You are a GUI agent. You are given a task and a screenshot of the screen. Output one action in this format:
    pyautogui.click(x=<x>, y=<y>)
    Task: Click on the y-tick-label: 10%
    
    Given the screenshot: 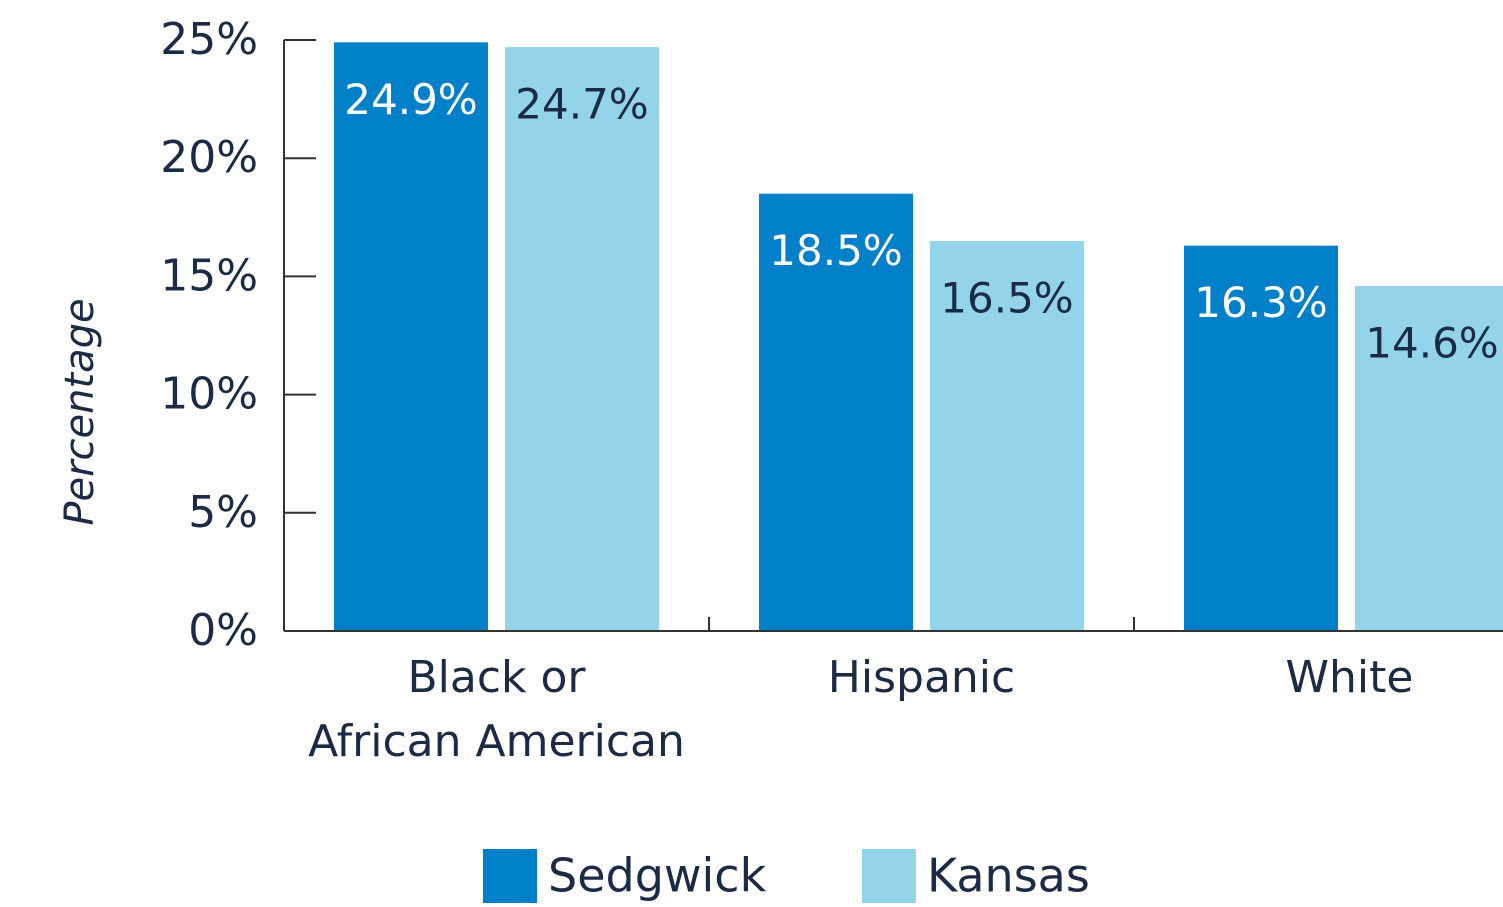 What is the action you would take?
    pyautogui.click(x=209, y=394)
    